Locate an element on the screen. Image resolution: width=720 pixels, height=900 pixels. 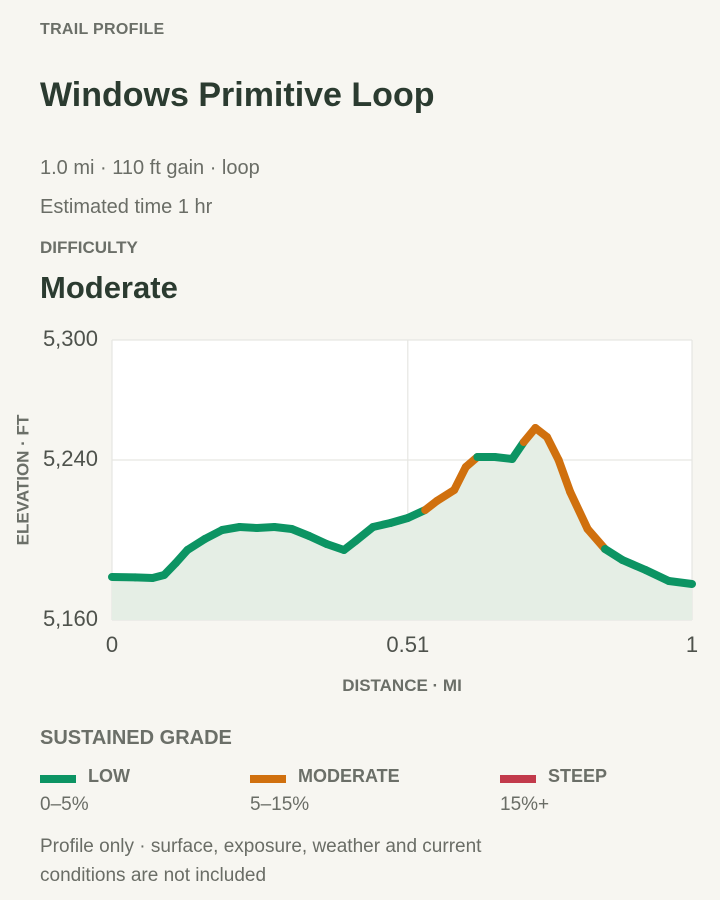
y-axis-label: ELEVATION · FT is located at coordinates (22, 479).